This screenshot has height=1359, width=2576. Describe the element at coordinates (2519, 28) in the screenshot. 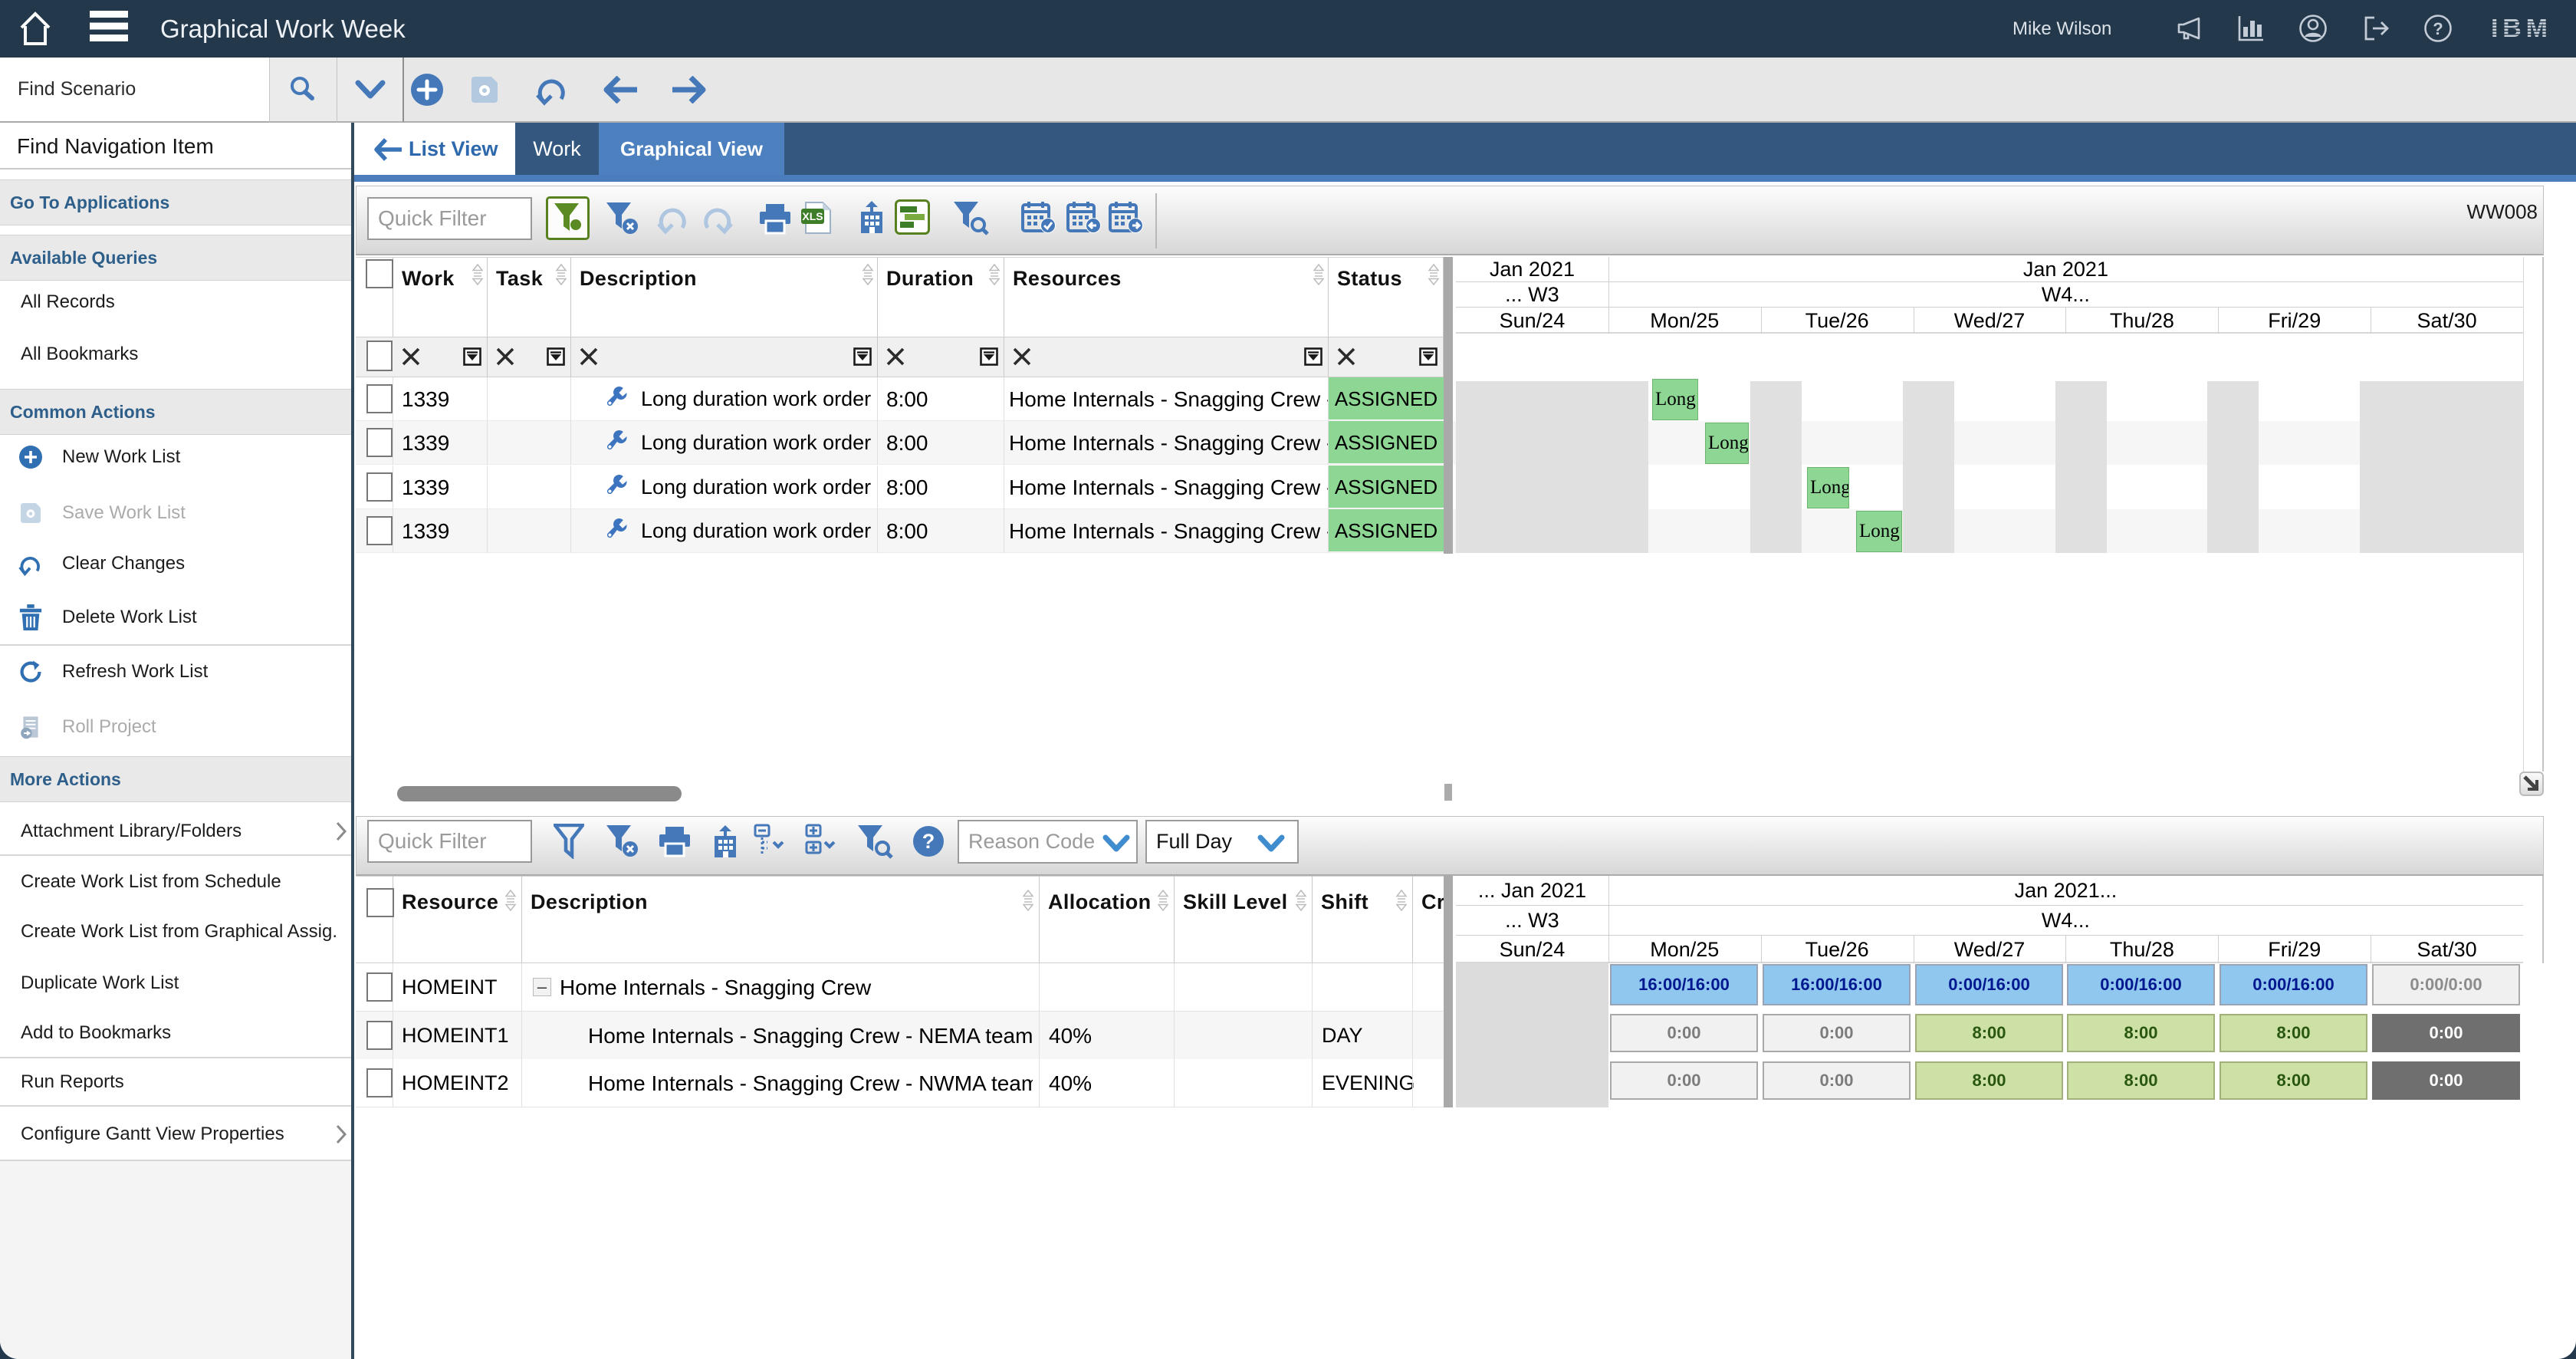

I see `svg-text: IBM` at that location.